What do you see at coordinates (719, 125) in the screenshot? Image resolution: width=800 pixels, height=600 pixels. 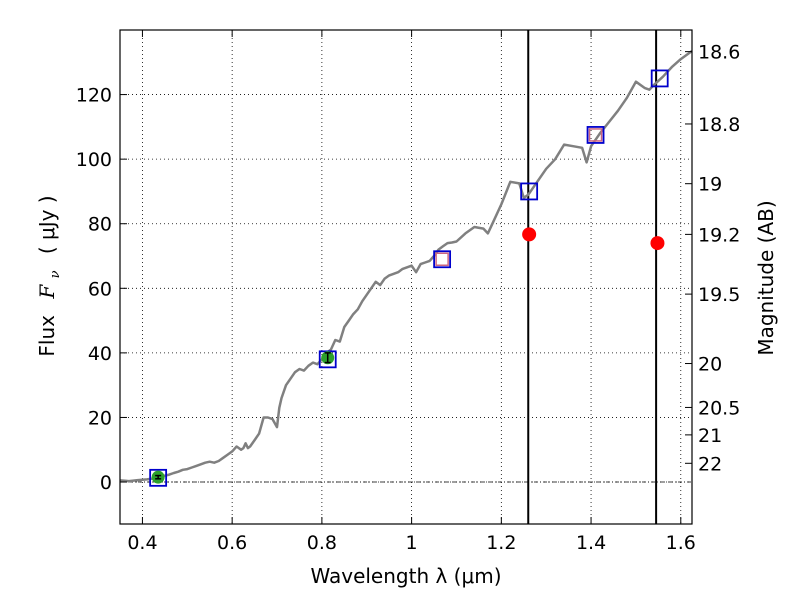 I see `y2-tick-label: 18.8` at bounding box center [719, 125].